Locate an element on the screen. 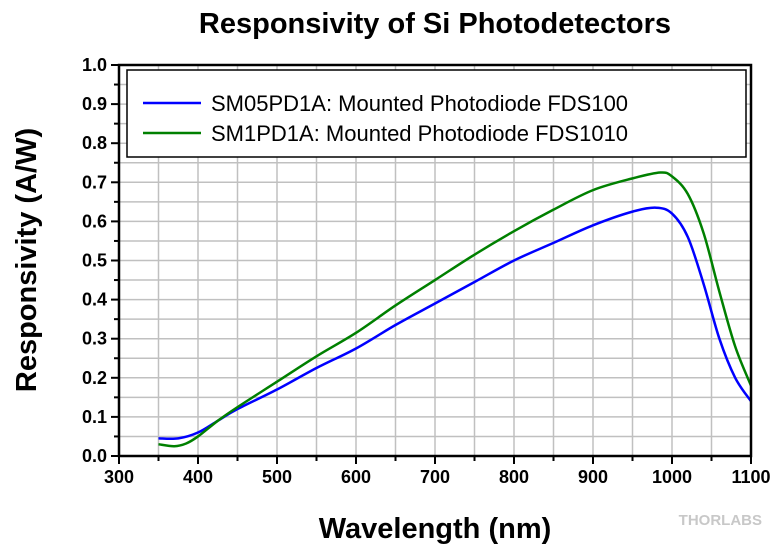 The height and width of the screenshot is (549, 780). y-tick-label: 1.0 is located at coordinates (94, 65).